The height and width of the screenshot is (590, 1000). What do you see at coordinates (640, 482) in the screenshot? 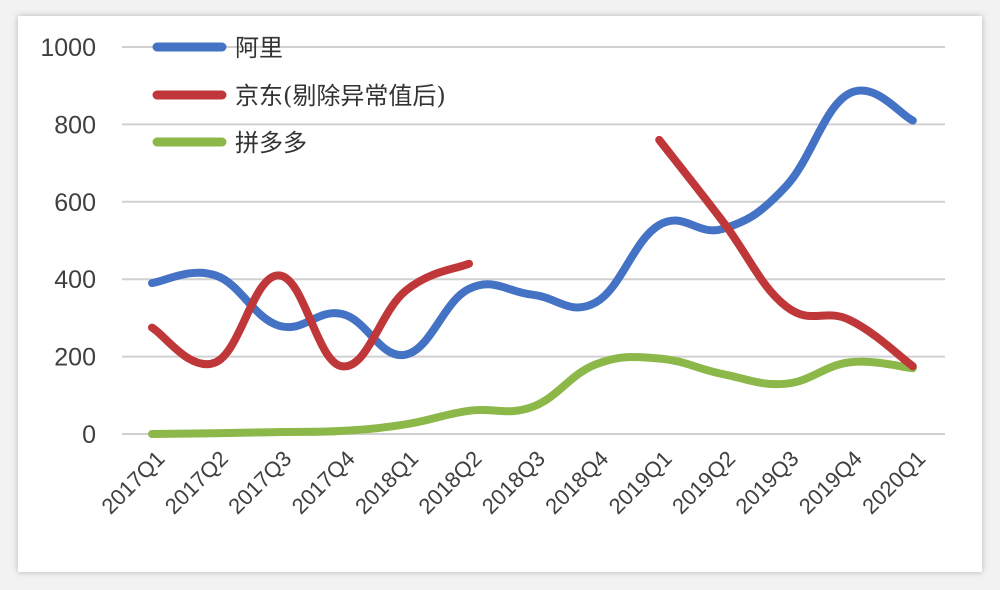
I see `x-tick-label: 2019Q1` at bounding box center [640, 482].